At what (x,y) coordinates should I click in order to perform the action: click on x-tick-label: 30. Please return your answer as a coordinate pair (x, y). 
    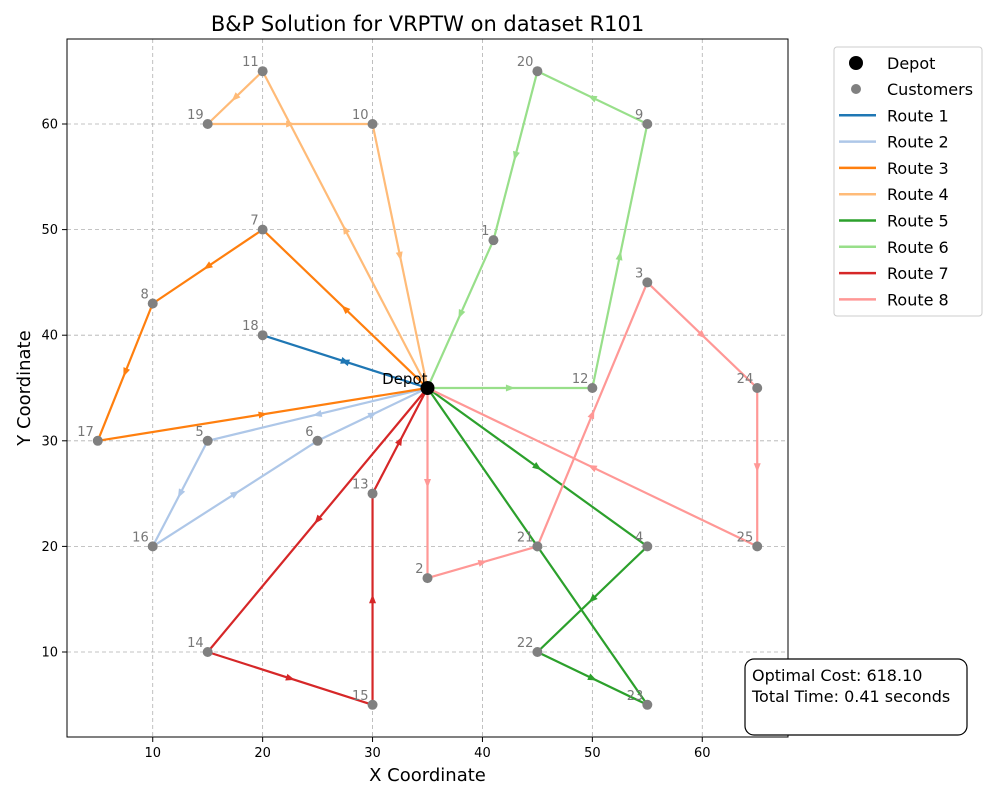
    Looking at the image, I should click on (372, 753).